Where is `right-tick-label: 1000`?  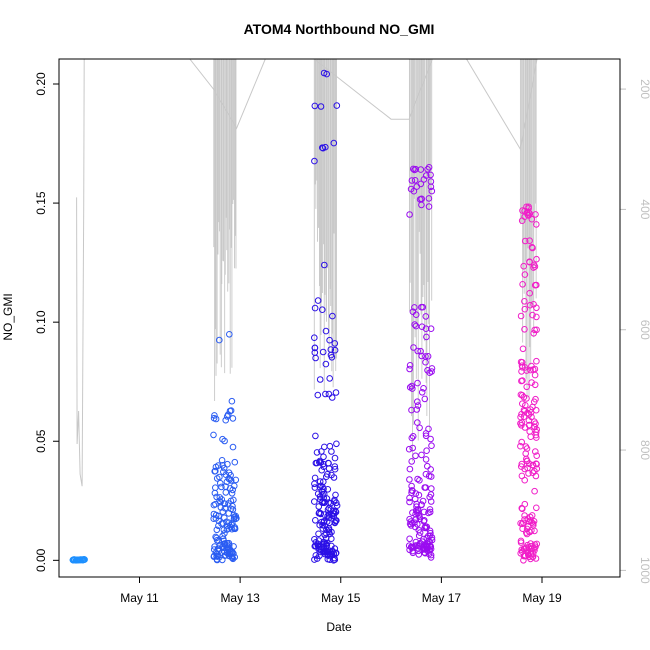 right-tick-label: 1000 is located at coordinates (644, 570).